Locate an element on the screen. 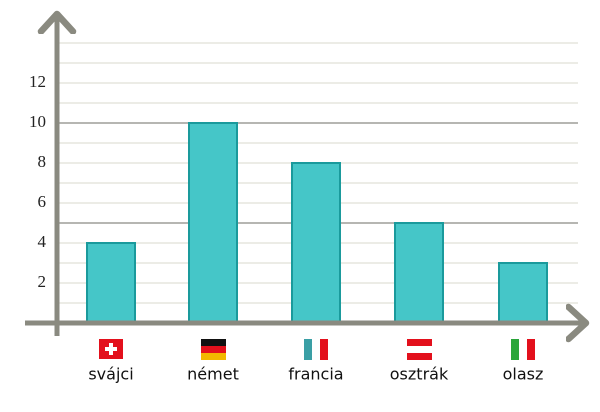 This screenshot has height=412, width=600. flag-swiss is located at coordinates (111, 349).